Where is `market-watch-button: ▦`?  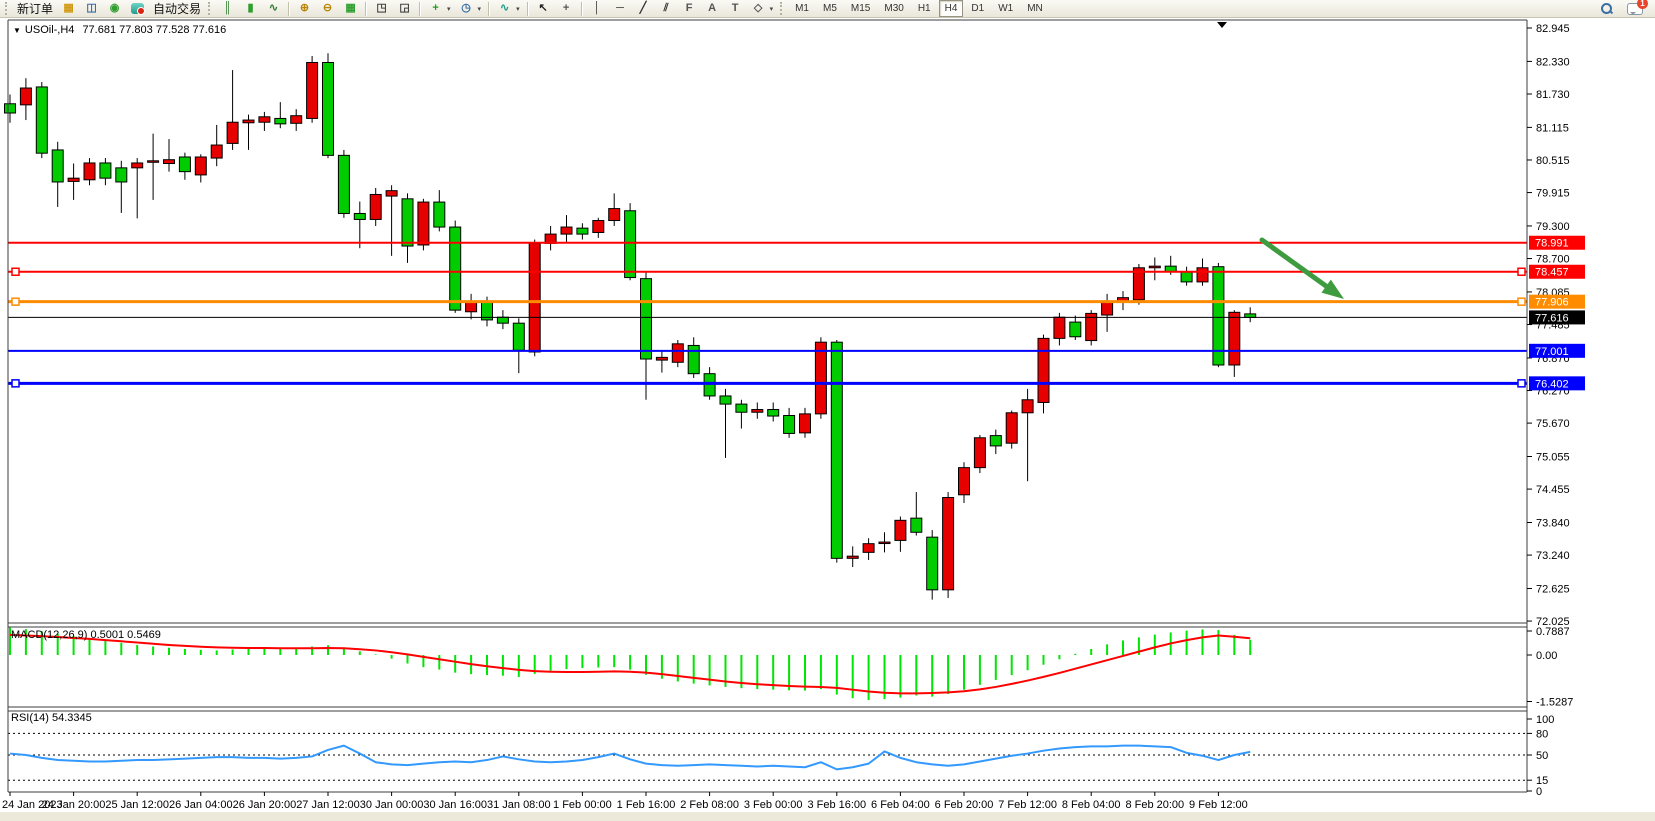 market-watch-button: ▦ is located at coordinates (68, 9).